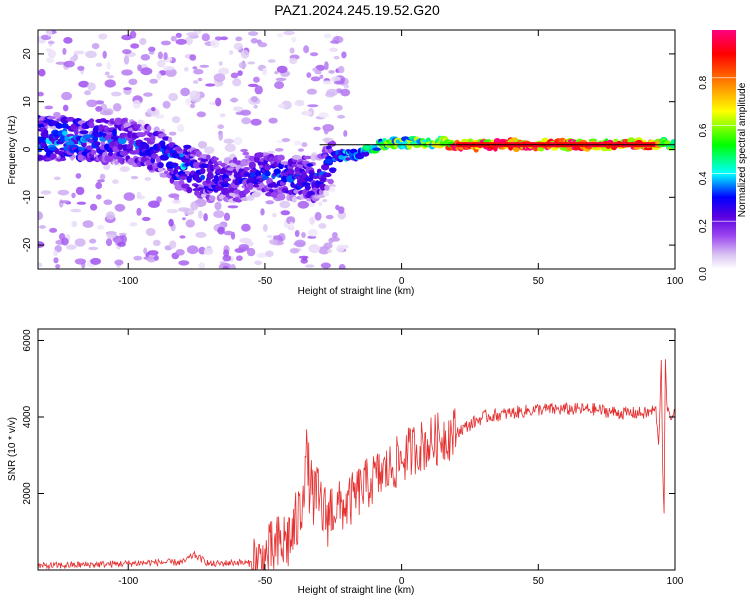  Describe the element at coordinates (703, 82) in the screenshot. I see `colorbar-tick-label: 0.8` at that location.